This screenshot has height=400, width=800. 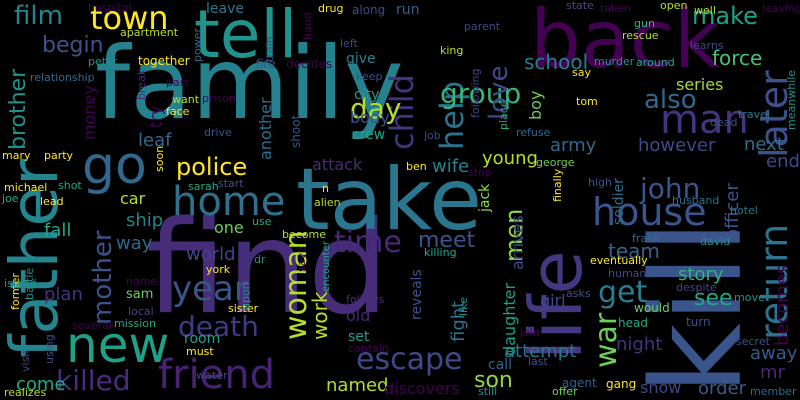 I want to click on word-join: join, so click(x=530, y=332).